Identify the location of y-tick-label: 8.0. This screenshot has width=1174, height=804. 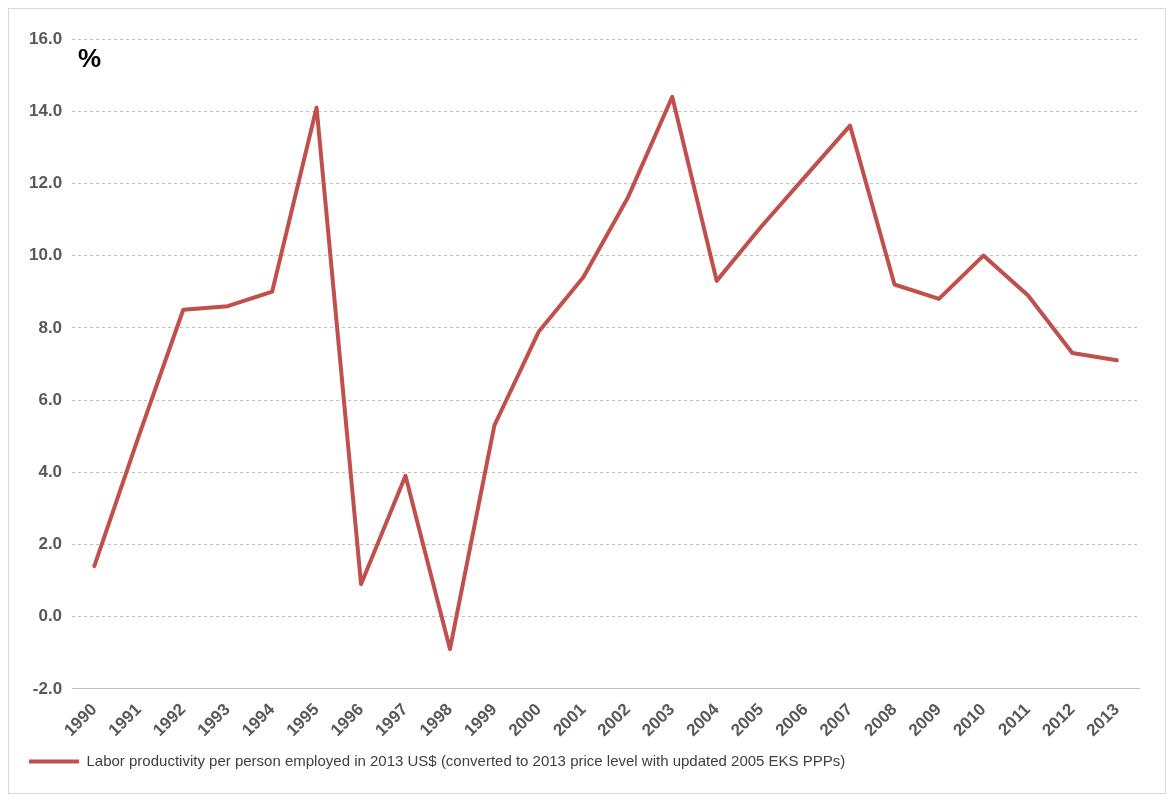
(50, 327).